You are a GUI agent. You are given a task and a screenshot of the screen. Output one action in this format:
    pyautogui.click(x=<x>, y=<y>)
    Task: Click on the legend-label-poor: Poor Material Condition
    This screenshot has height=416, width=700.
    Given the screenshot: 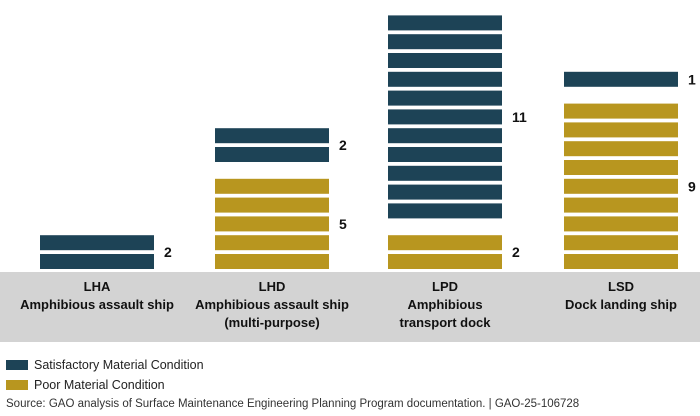 What is the action you would take?
    pyautogui.click(x=99, y=385)
    